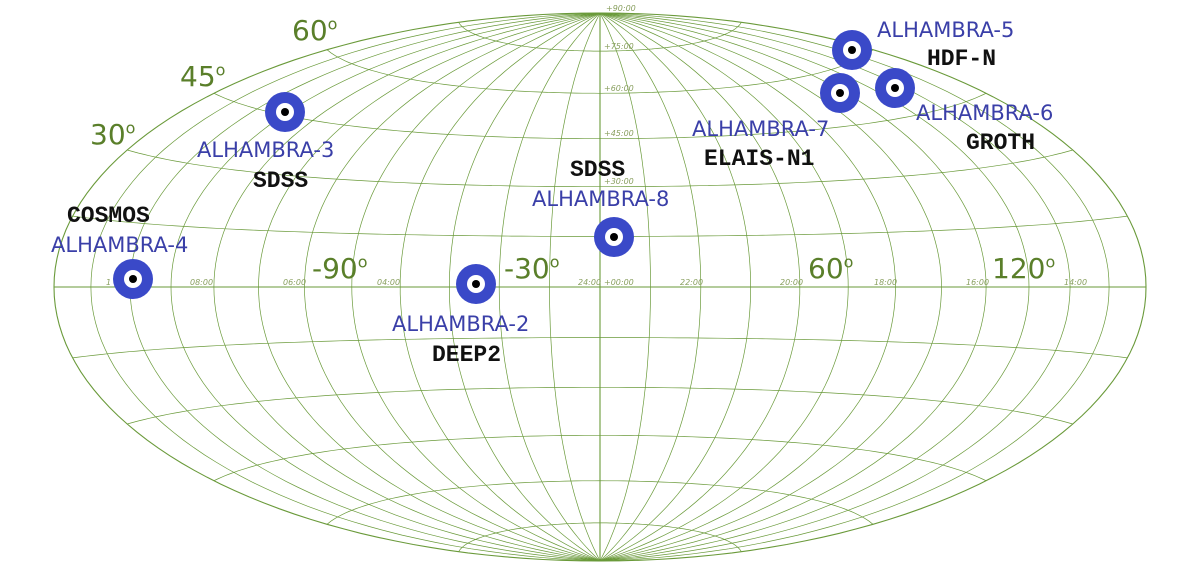 Image resolution: width=1200 pixels, height=573 pixels. Describe the element at coordinates (590, 282) in the screenshot. I see `ra-tick: 24:00` at that location.